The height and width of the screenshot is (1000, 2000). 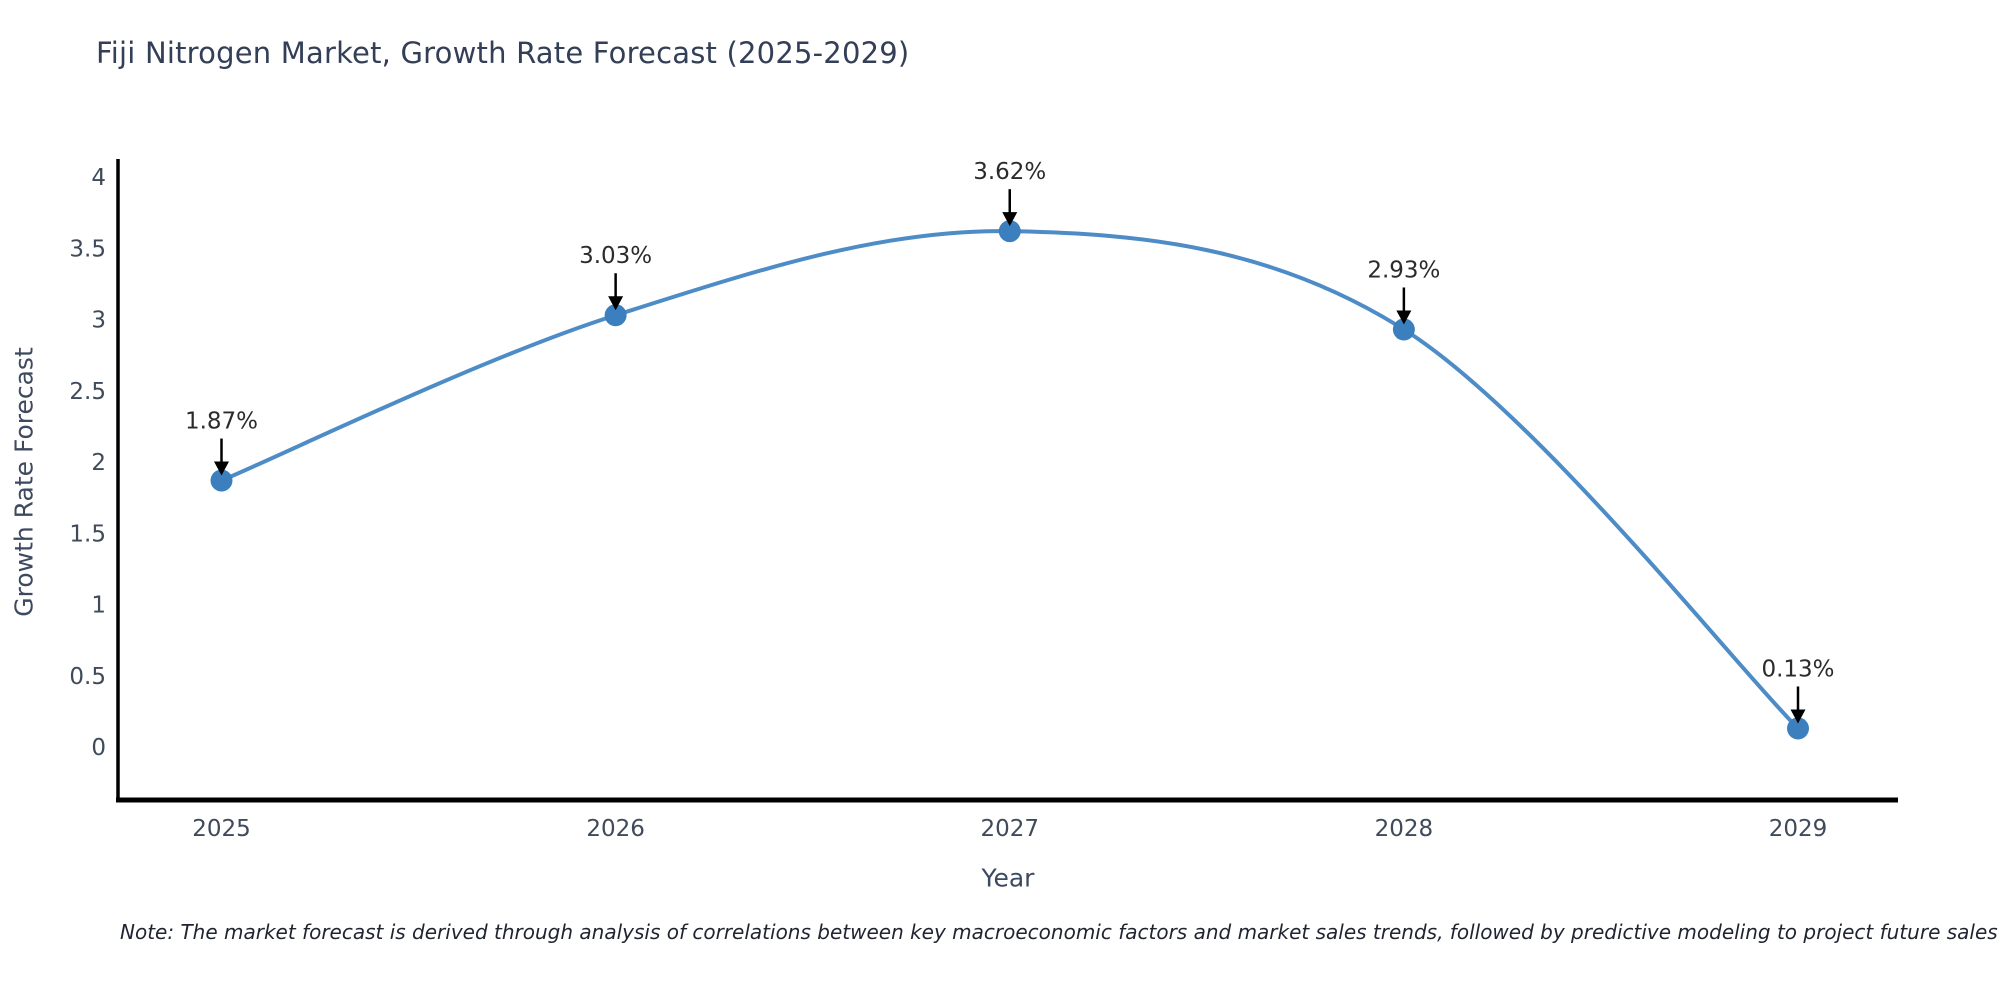 What do you see at coordinates (87, 392) in the screenshot?
I see `y-tick-label: 2.5` at bounding box center [87, 392].